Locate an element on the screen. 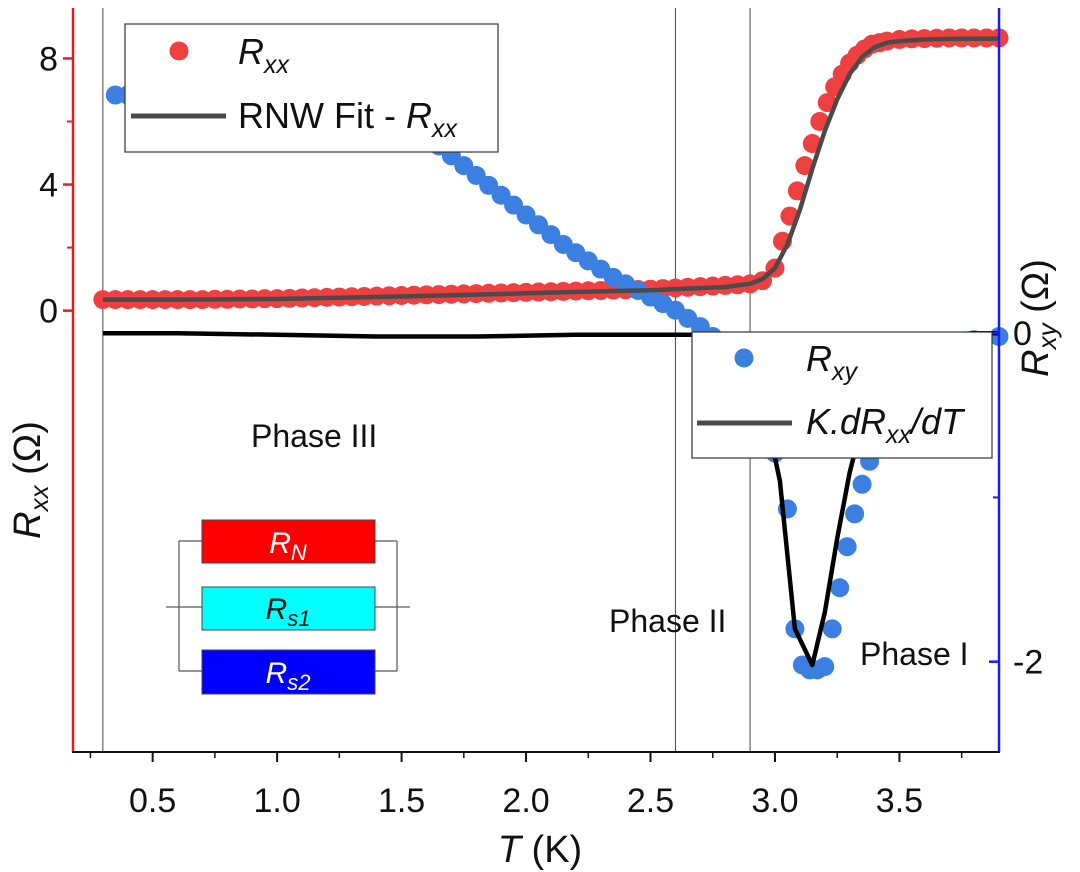 The width and height of the screenshot is (1080, 872). left-y-unit: (Ω) is located at coordinates (28, 453).